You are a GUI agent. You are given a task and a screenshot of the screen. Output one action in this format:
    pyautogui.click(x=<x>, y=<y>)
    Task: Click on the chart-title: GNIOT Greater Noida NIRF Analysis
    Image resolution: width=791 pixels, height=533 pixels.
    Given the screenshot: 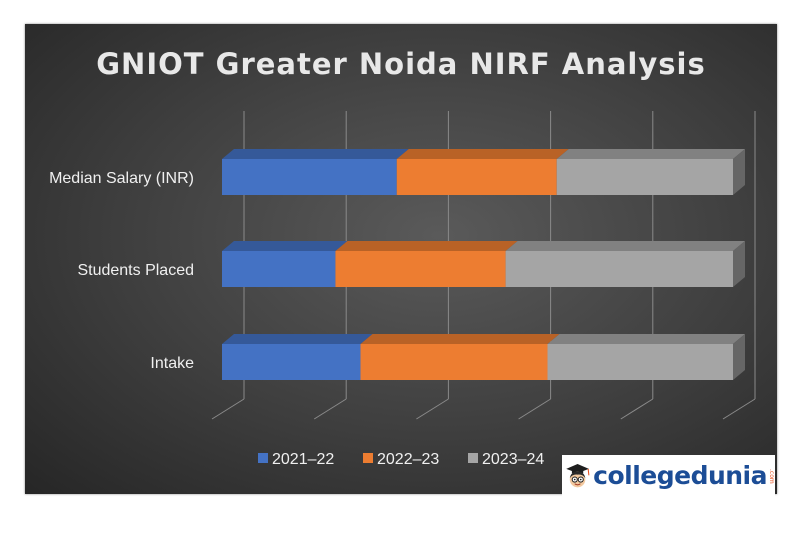 What is the action you would take?
    pyautogui.click(x=401, y=64)
    